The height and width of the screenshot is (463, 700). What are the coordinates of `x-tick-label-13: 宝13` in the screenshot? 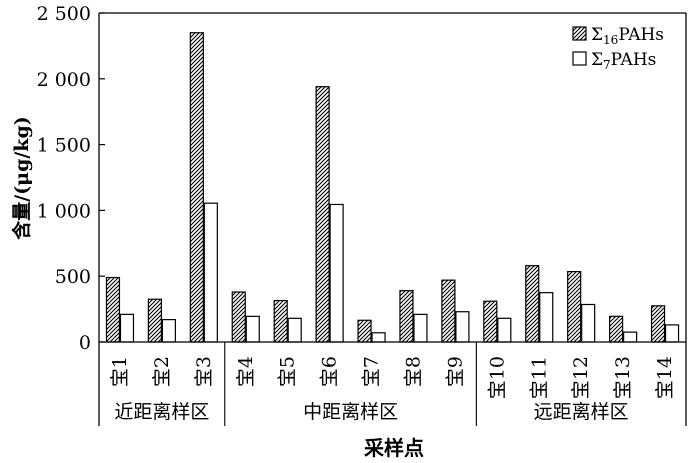 It's located at (623, 377).